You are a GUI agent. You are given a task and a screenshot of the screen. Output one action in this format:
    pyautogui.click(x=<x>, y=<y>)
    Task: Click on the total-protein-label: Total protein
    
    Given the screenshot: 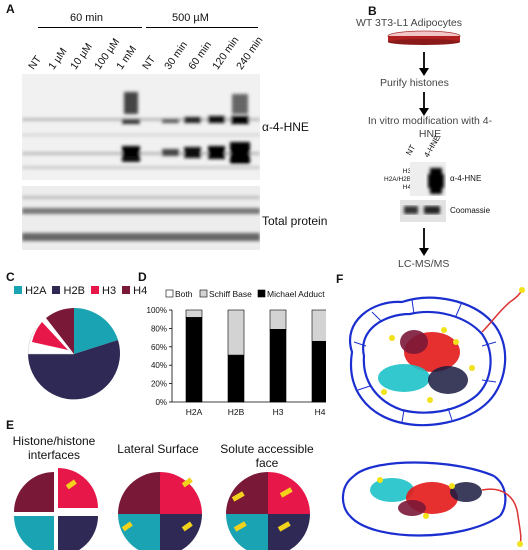 What is the action you would take?
    pyautogui.click(x=295, y=221)
    